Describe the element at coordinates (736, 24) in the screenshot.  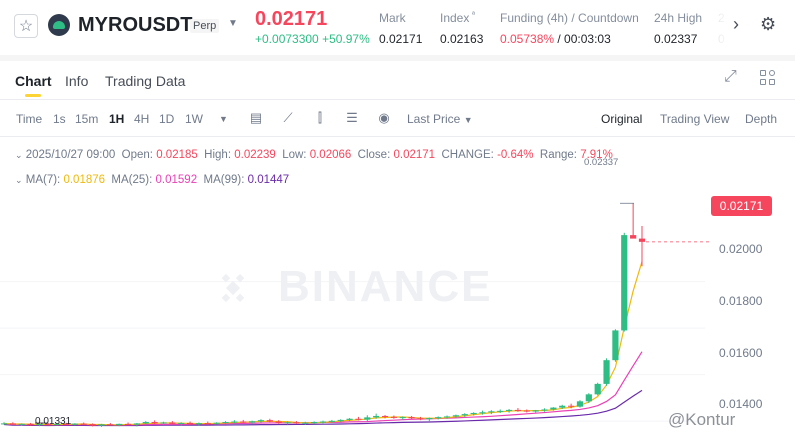
I see `chevron-right-icon: ›` at that location.